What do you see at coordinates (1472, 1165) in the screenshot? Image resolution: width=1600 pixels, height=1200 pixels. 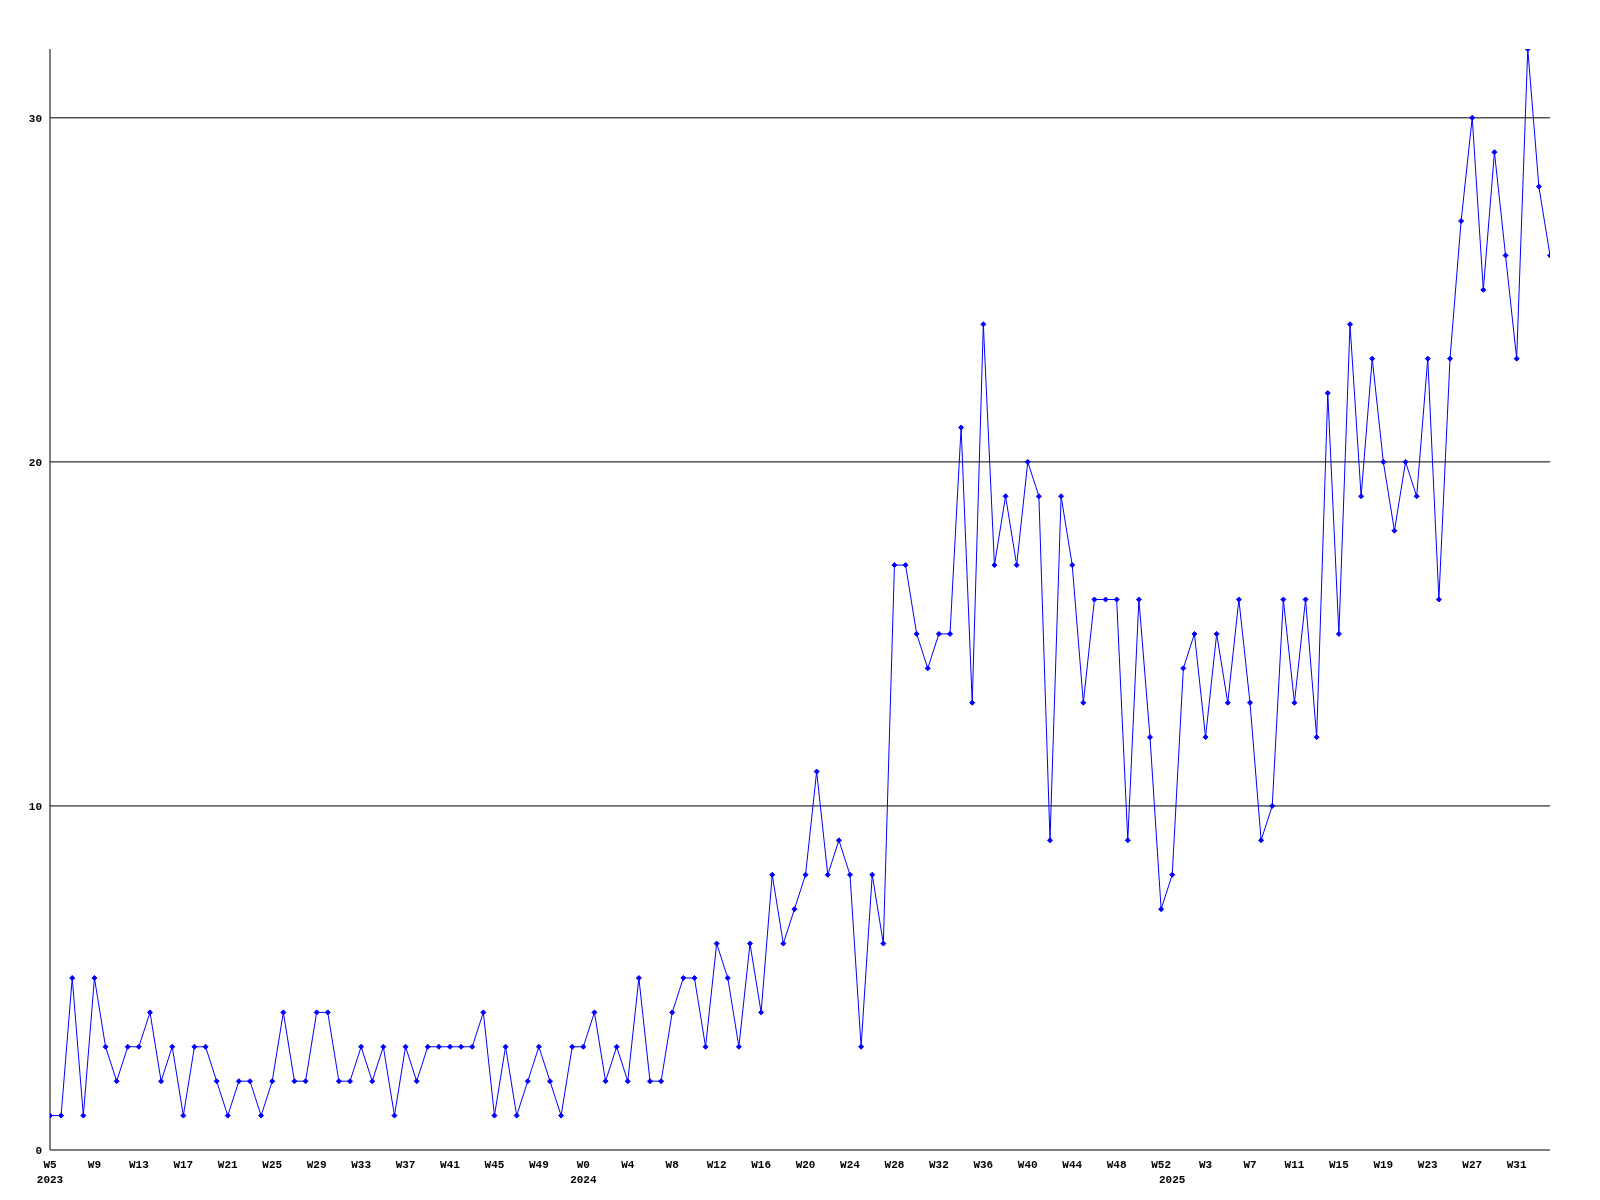 I see `x-tick-label: W27` at bounding box center [1472, 1165].